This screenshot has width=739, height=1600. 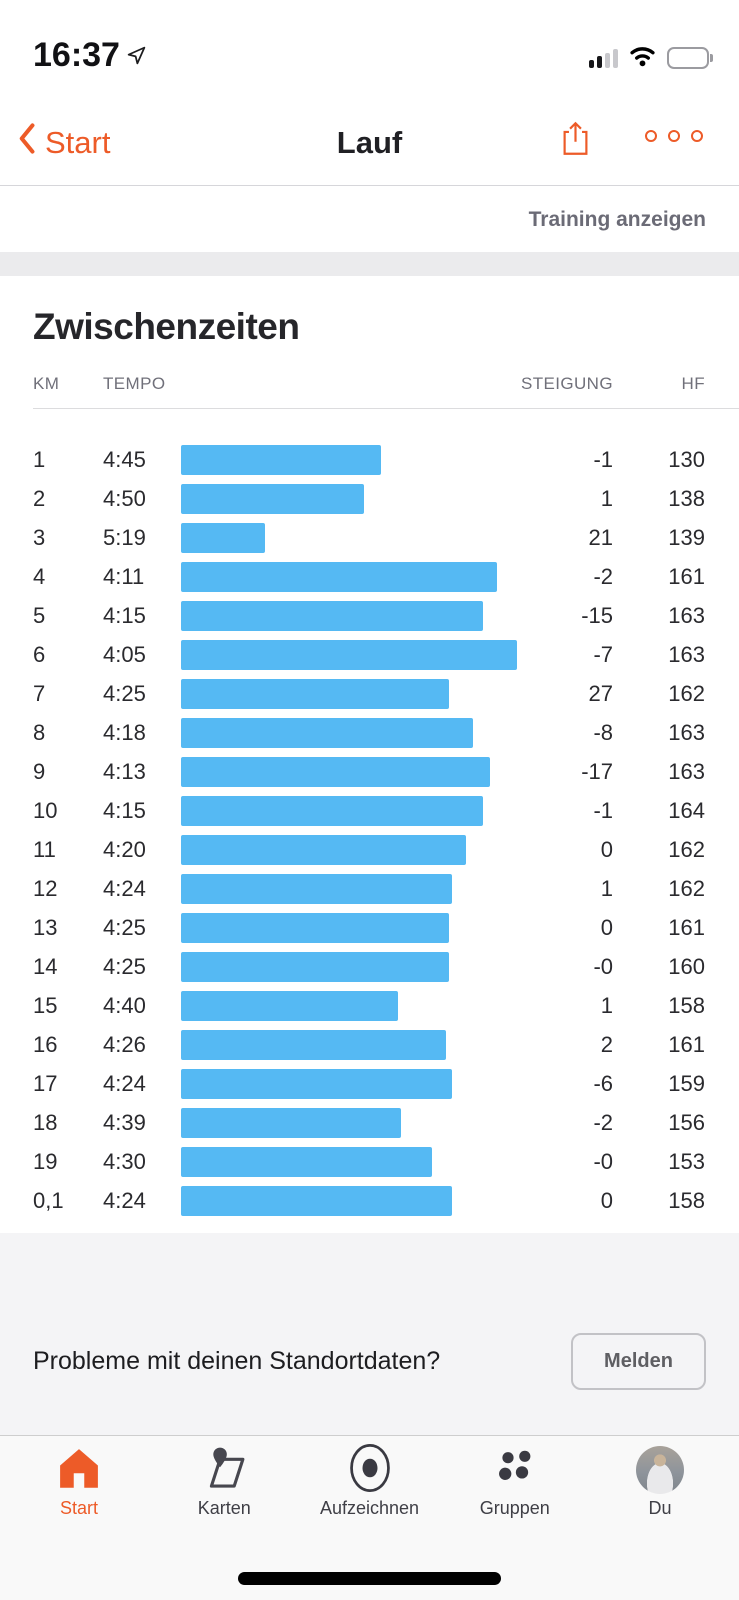 What do you see at coordinates (134, 383) in the screenshot?
I see `column-header-tempo: TEMPO` at bounding box center [134, 383].